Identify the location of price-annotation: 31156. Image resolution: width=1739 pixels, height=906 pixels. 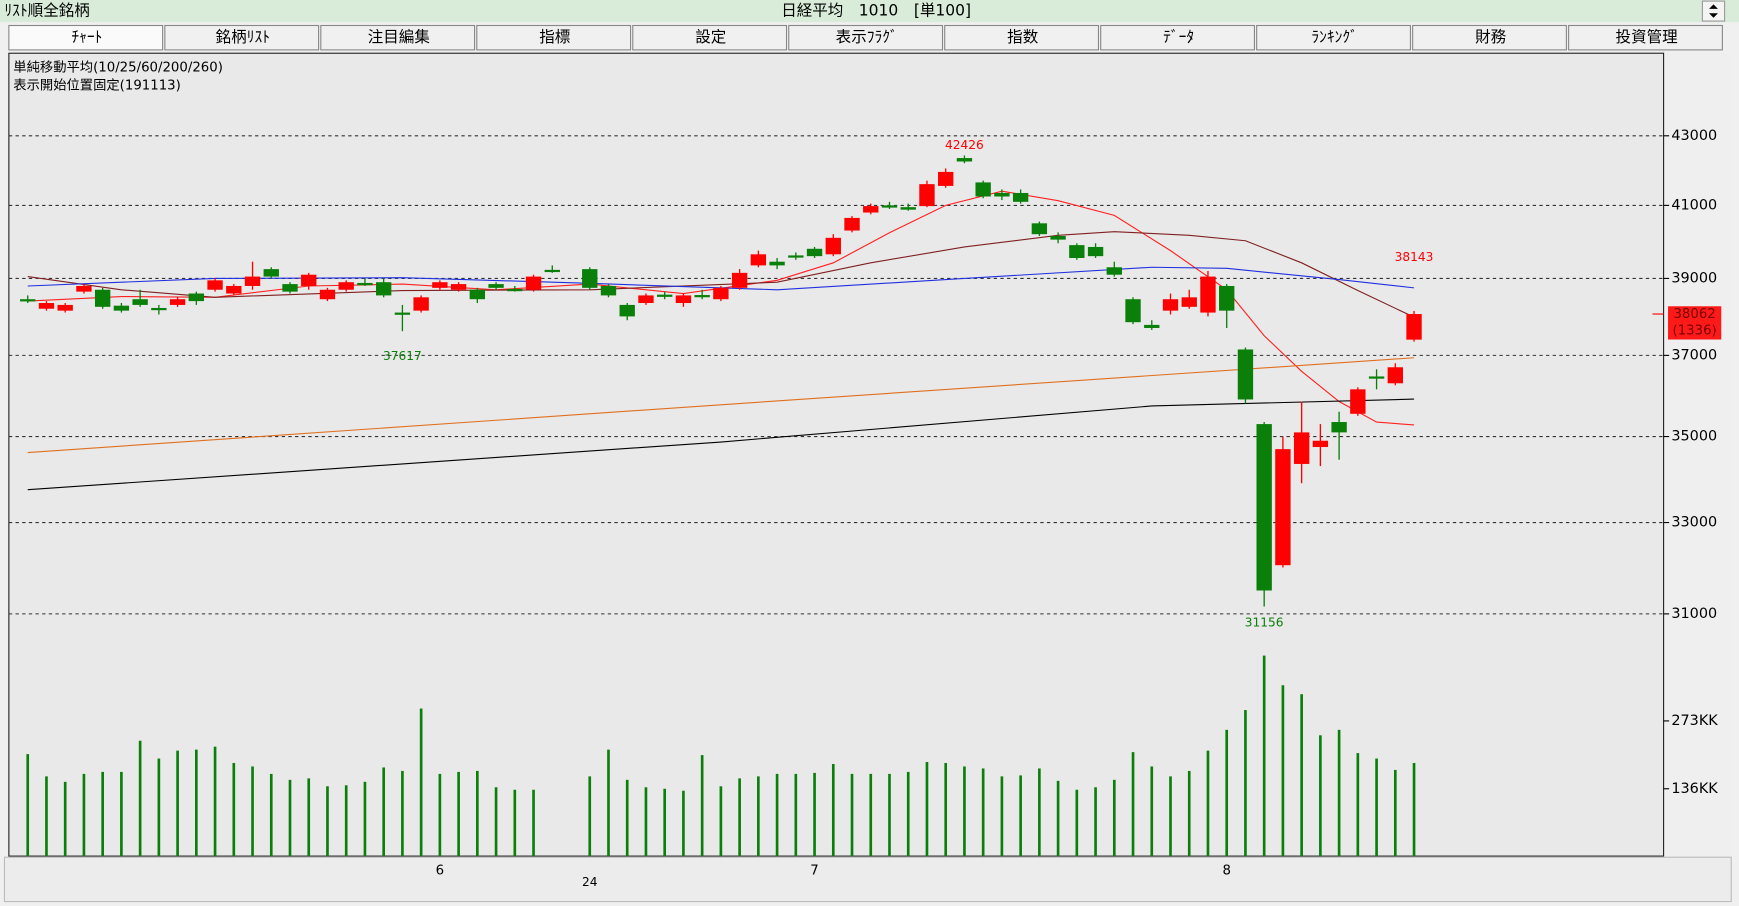
(1264, 623).